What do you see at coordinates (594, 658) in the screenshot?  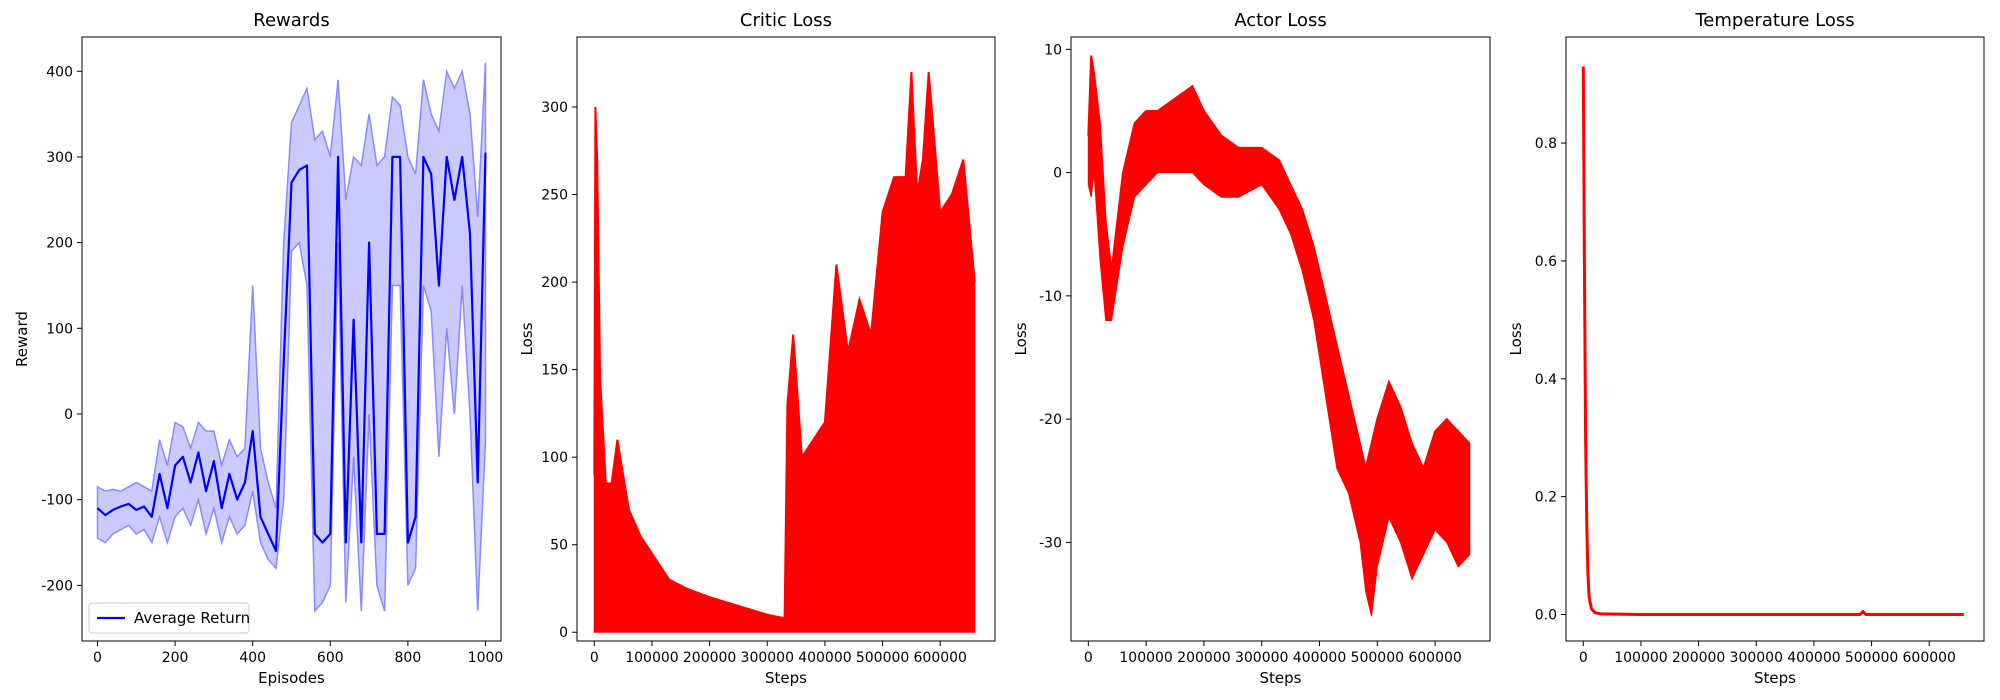 I see `critic-loss-x-tick-label: 0` at bounding box center [594, 658].